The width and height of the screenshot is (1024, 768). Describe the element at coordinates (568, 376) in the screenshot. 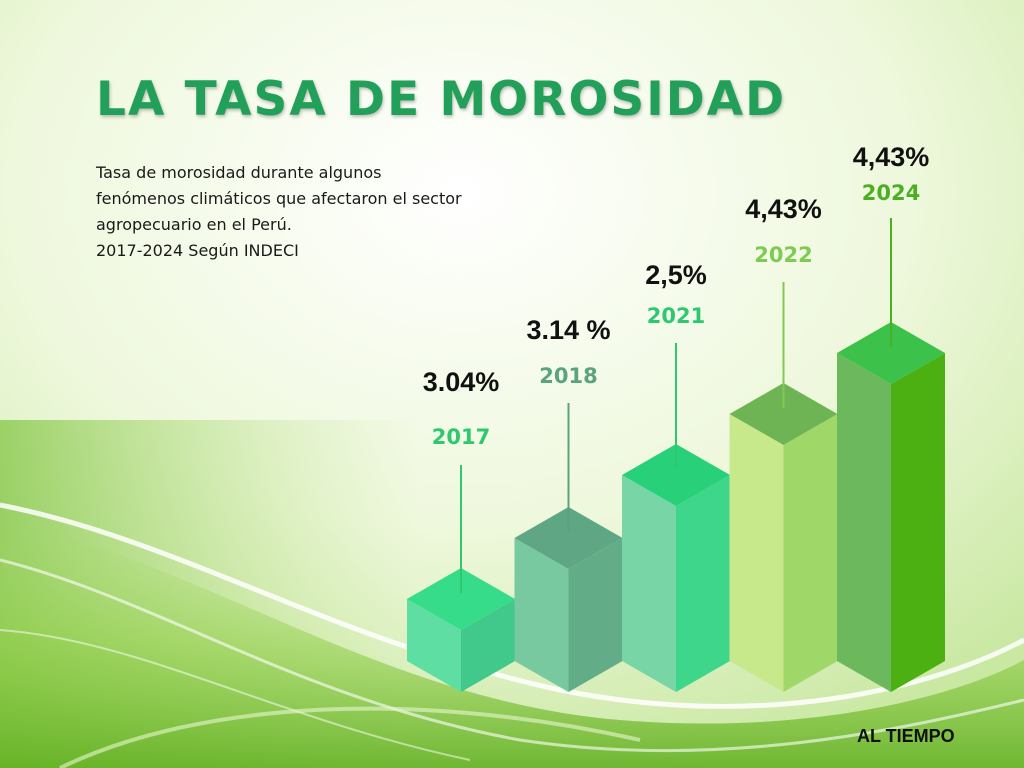

I see `x-tick-label: 2018` at that location.